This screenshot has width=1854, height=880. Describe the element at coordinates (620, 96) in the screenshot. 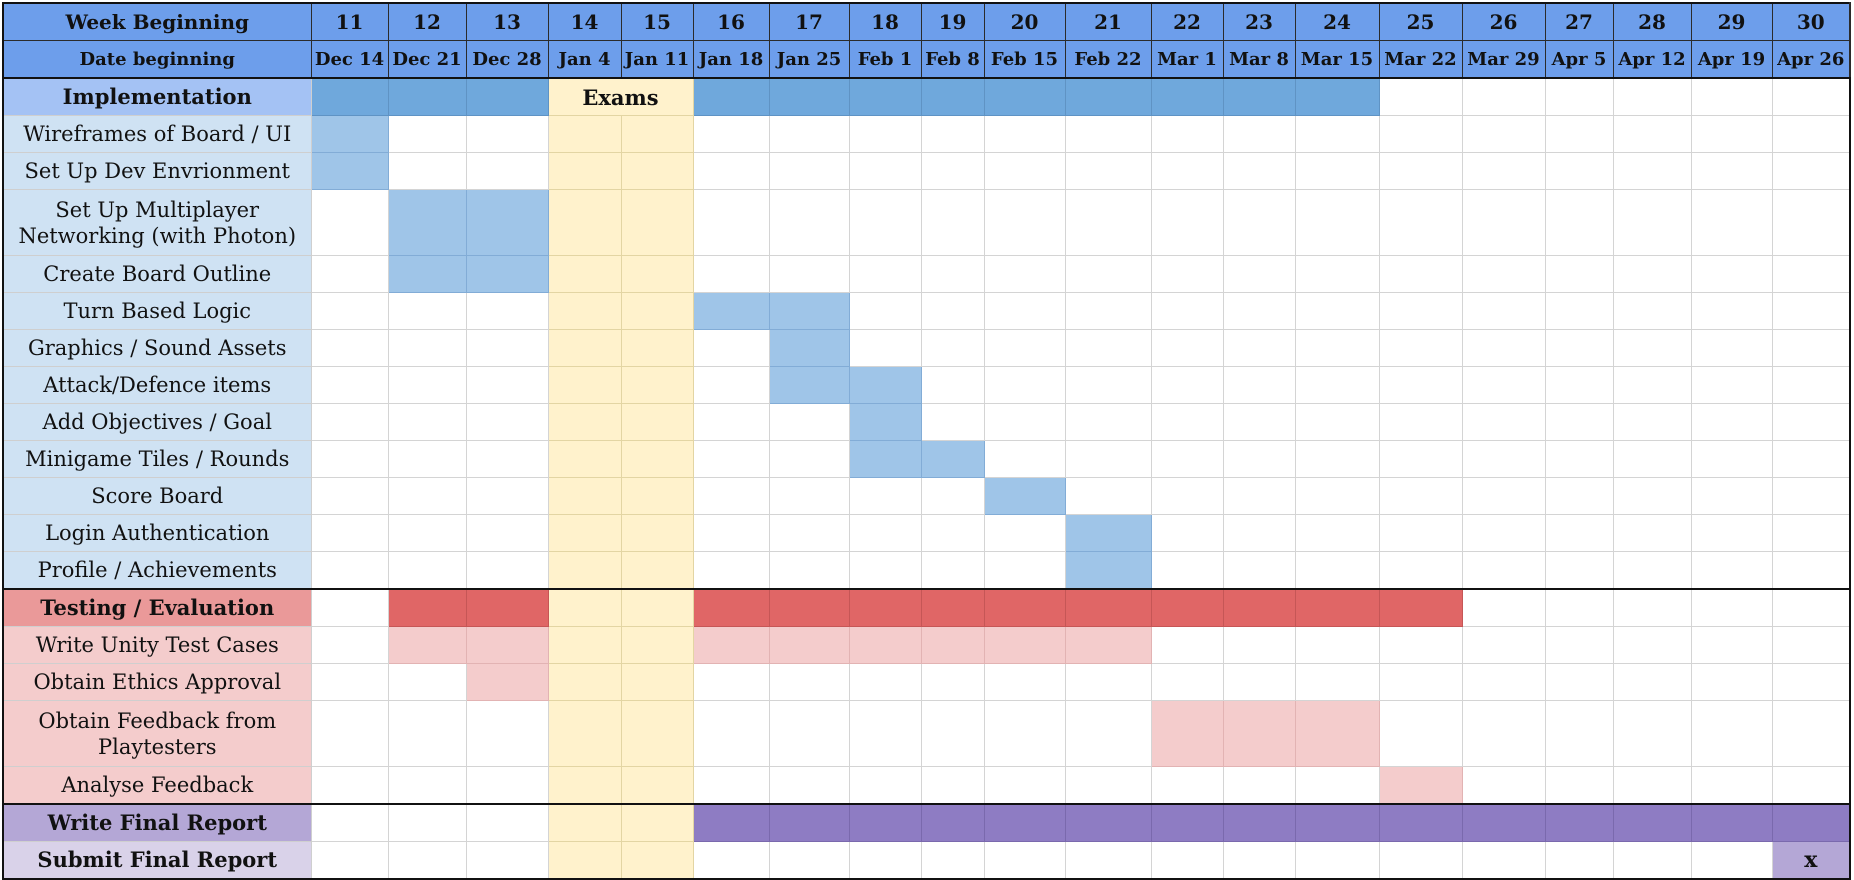

I see `exams-period-label: Exams` at that location.